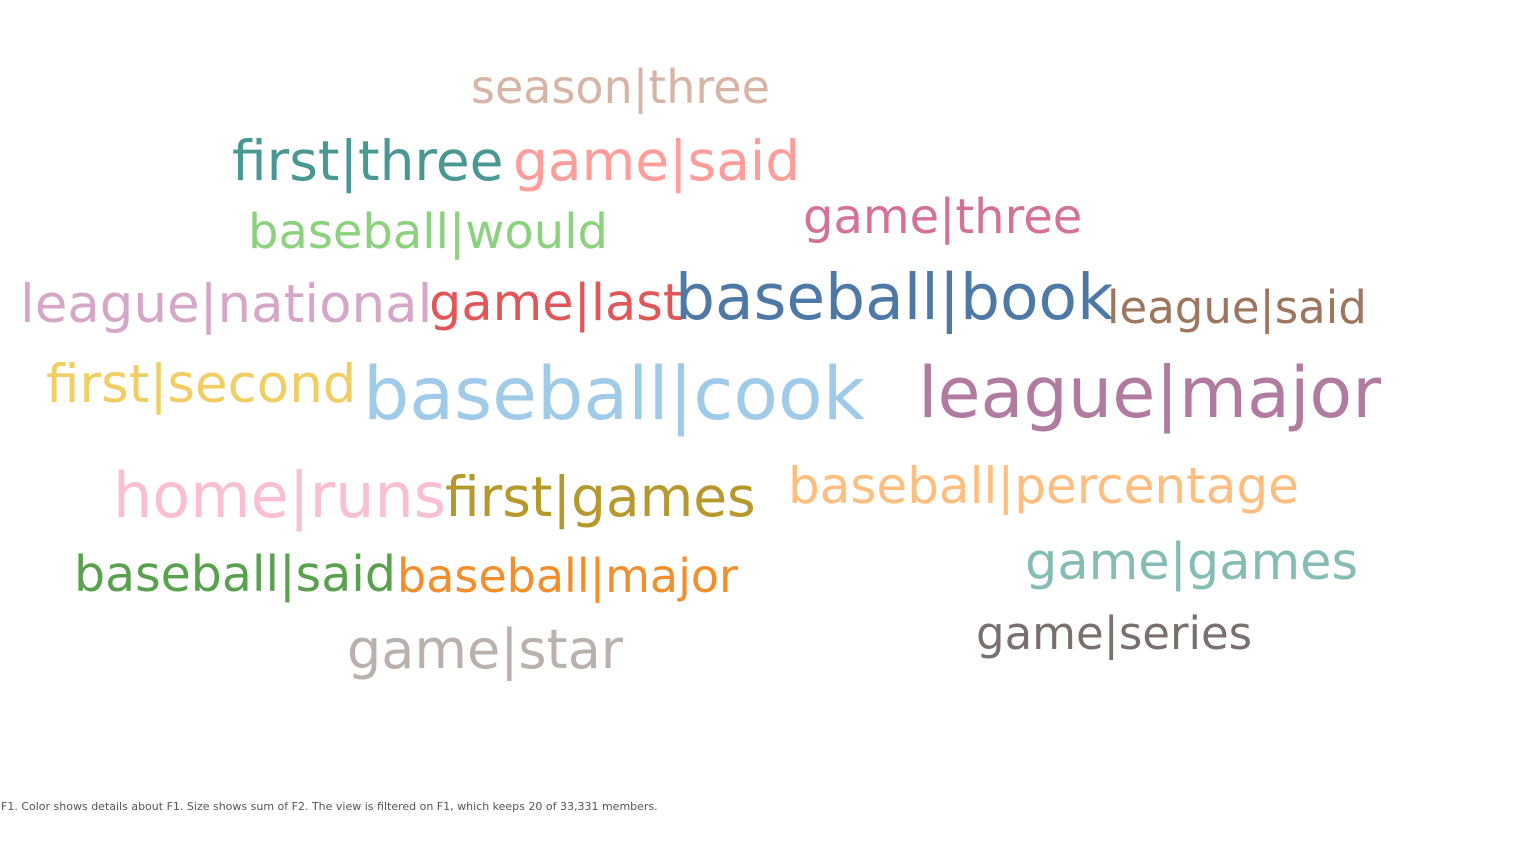  I want to click on word-league-national: league|national, so click(226, 304).